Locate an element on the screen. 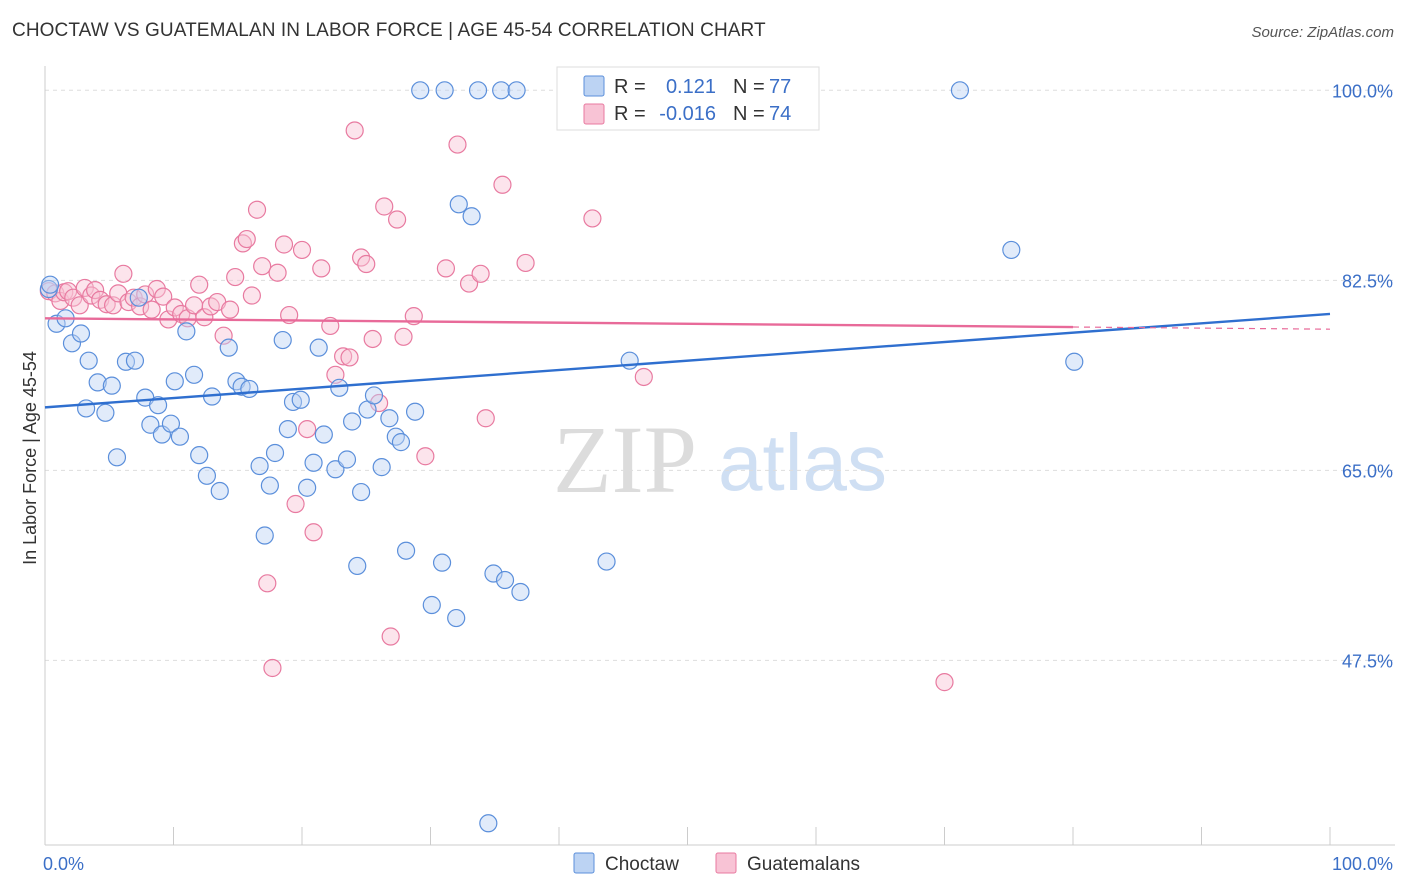 This screenshot has height=892, width=1406. source-credit: Source: ZipAtlas.com is located at coordinates (1322, 32).